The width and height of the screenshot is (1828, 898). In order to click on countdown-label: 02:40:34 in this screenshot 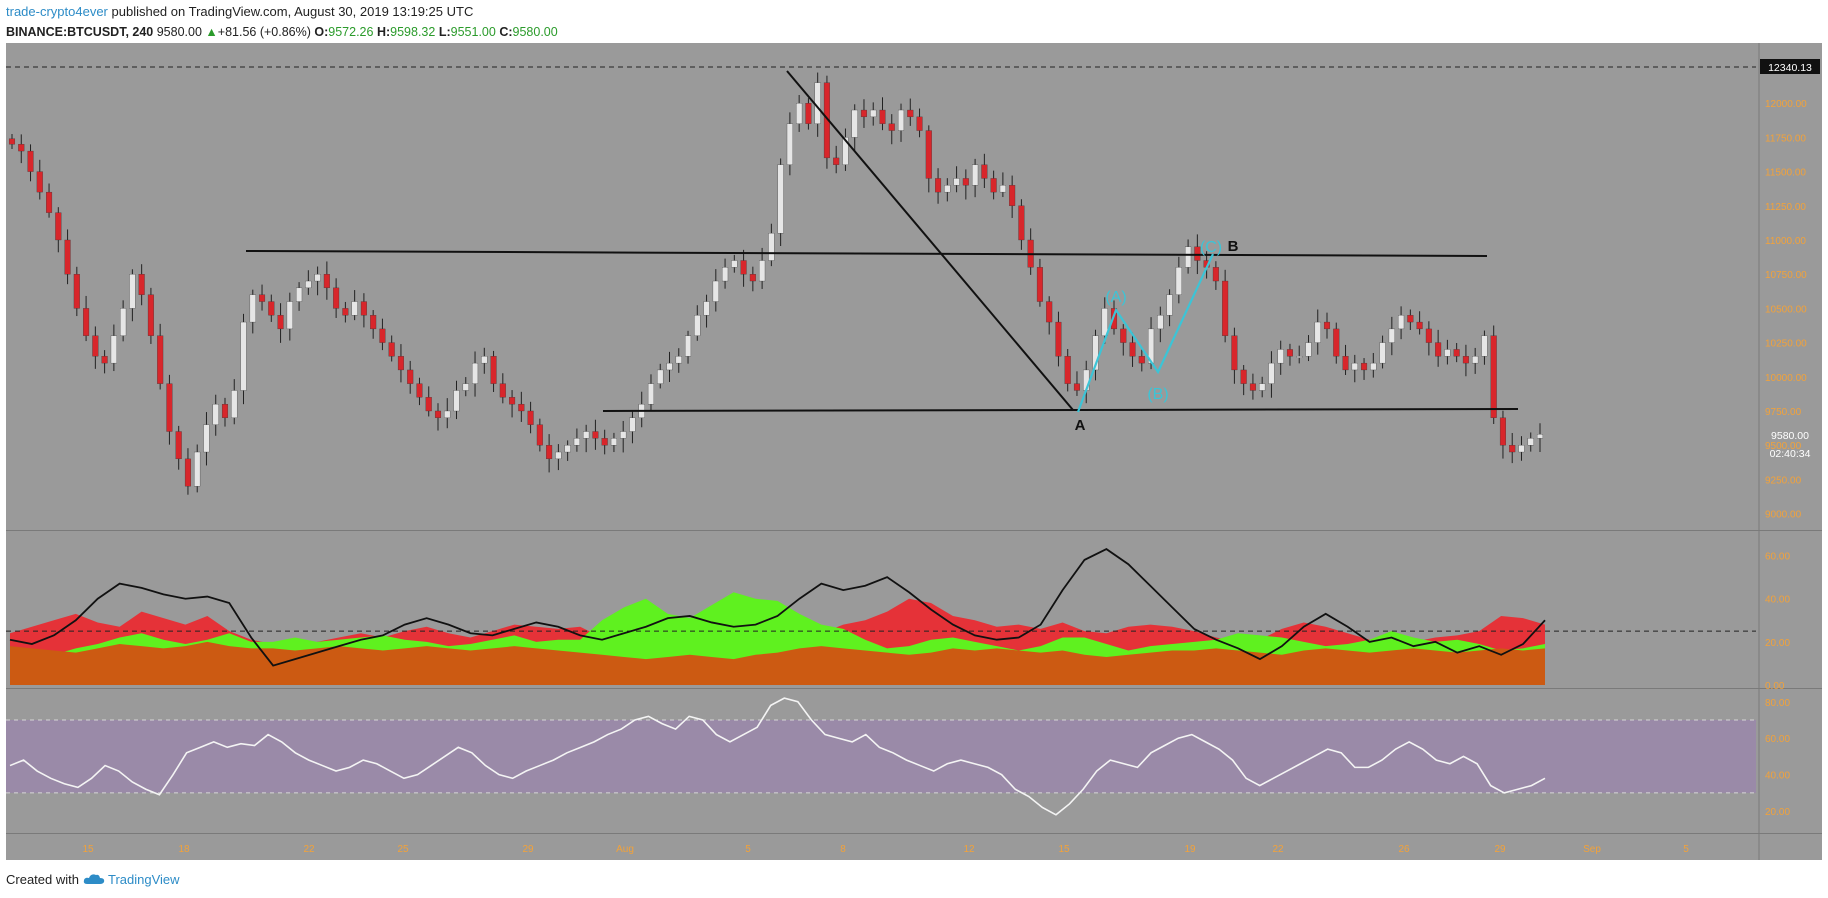, I will do `click(1790, 454)`.